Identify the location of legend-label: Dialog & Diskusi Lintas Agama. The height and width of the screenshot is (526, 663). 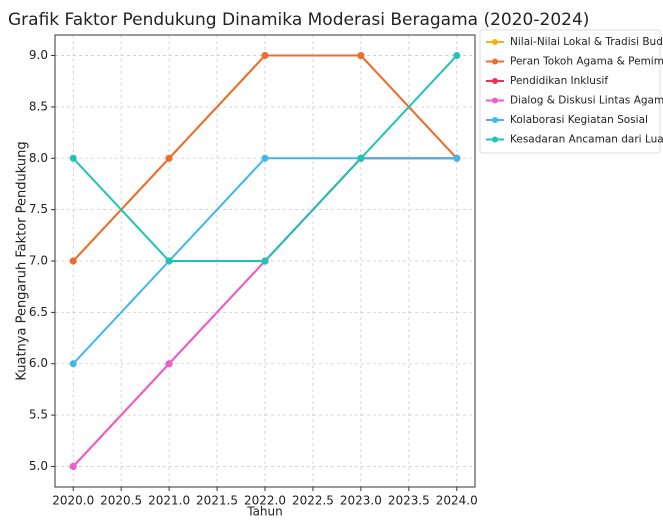
(586, 101).